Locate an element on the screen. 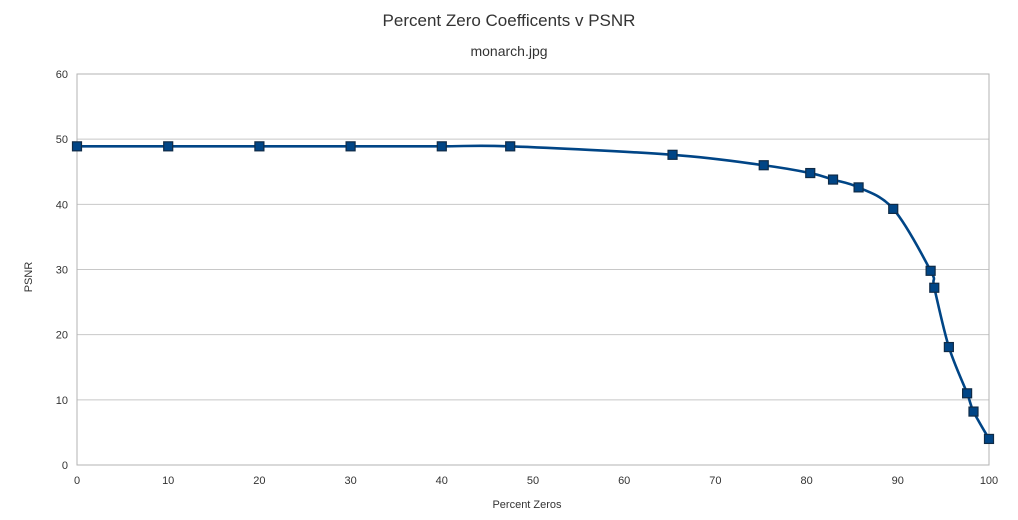 This screenshot has height=520, width=1018. x-tick-labels: 0 10 20 30 40 50 60 70 80 90 100 is located at coordinates (536, 481).